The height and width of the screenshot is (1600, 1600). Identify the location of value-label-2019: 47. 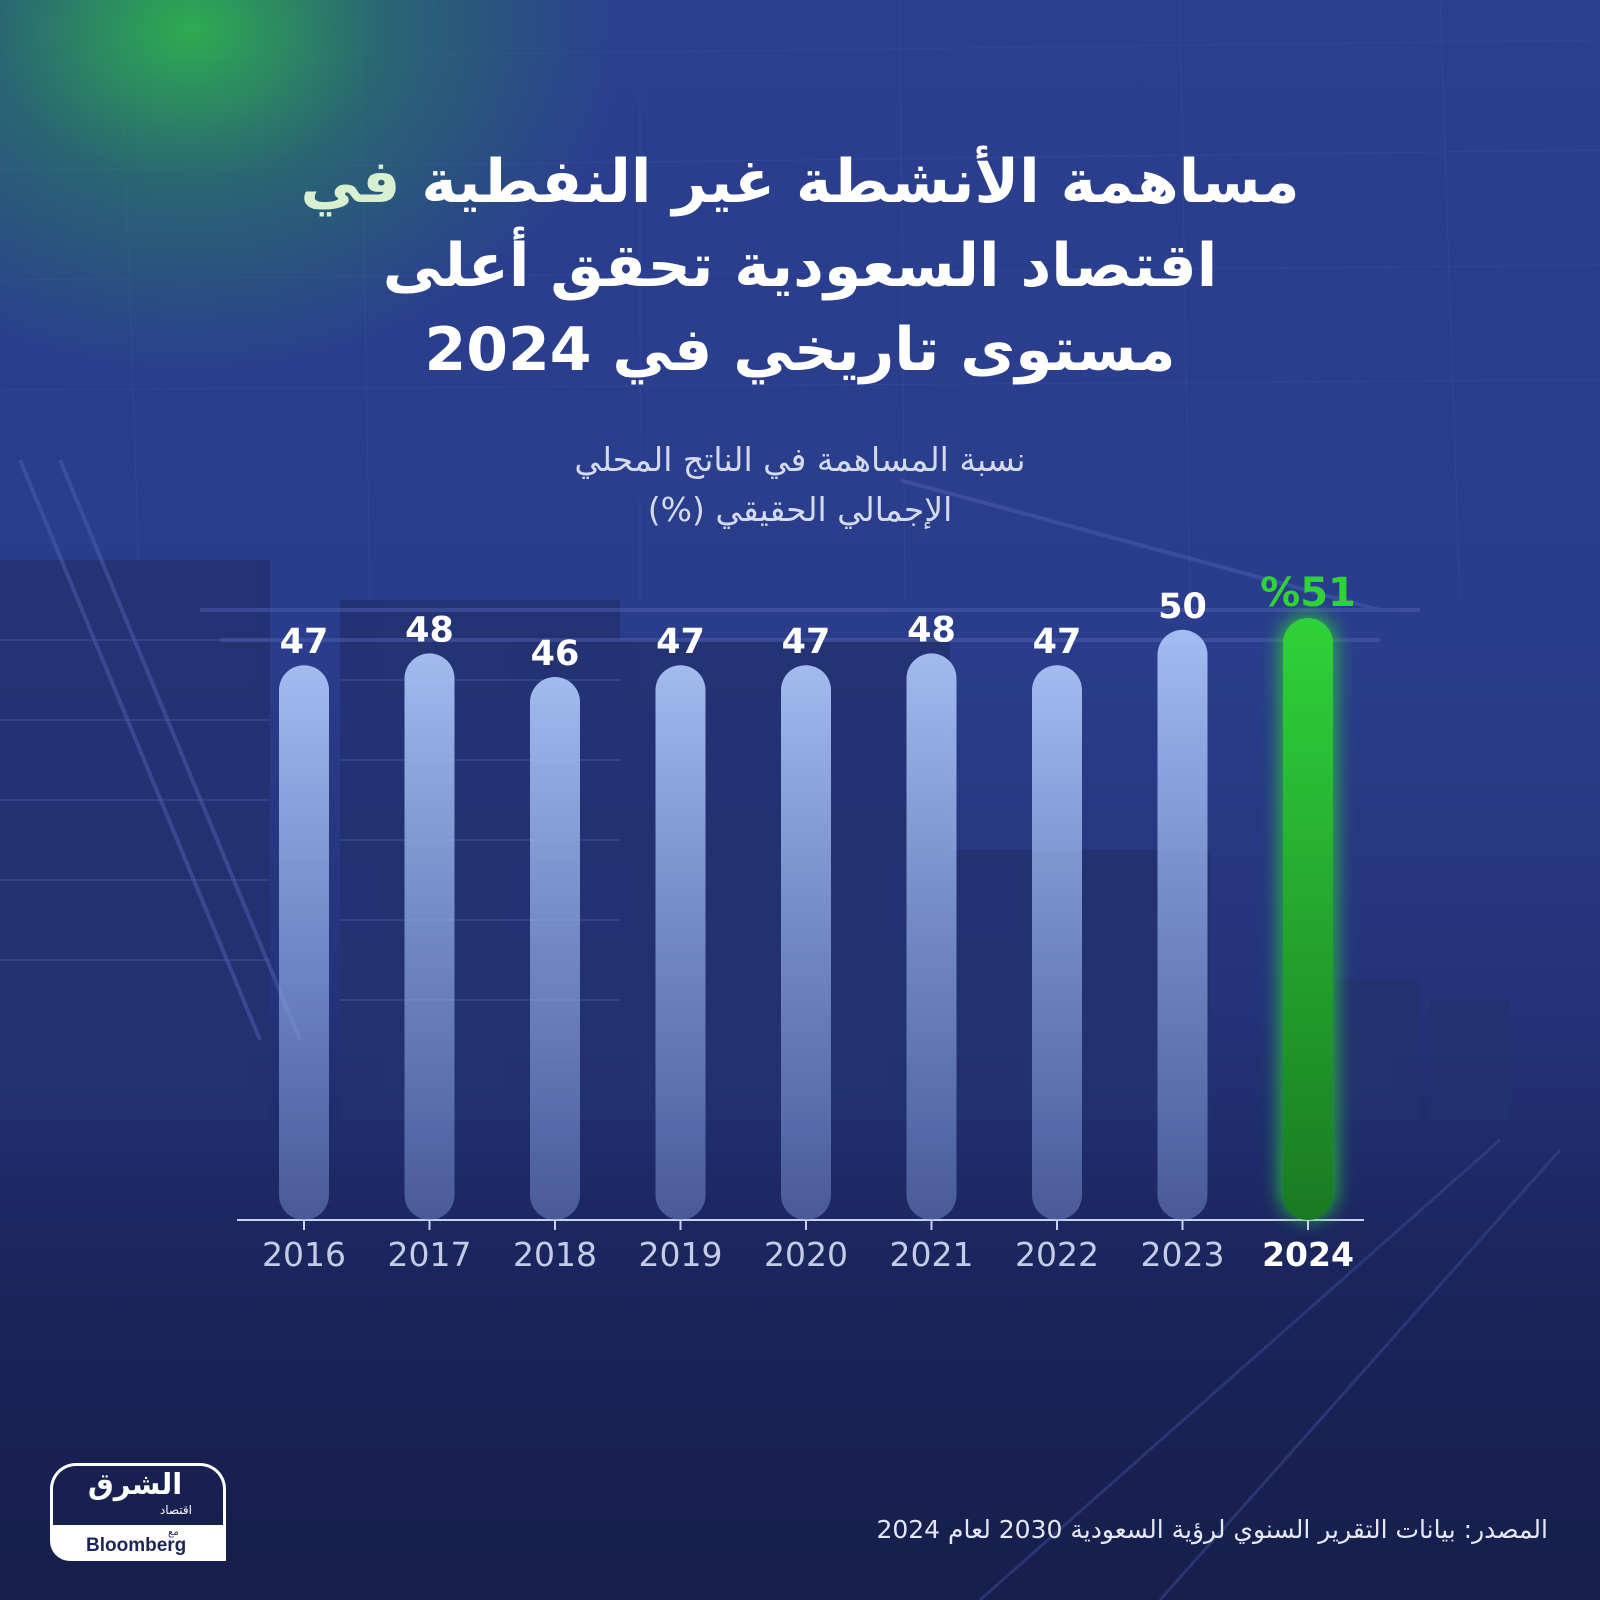
(680, 642).